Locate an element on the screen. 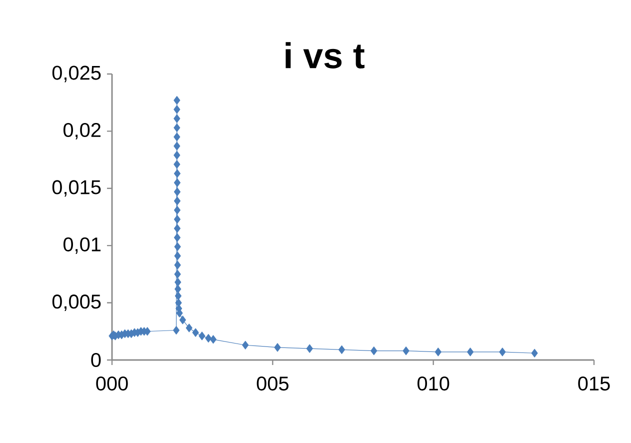 Image resolution: width=631 pixels, height=443 pixels. x-tick-label: 010 is located at coordinates (434, 383).